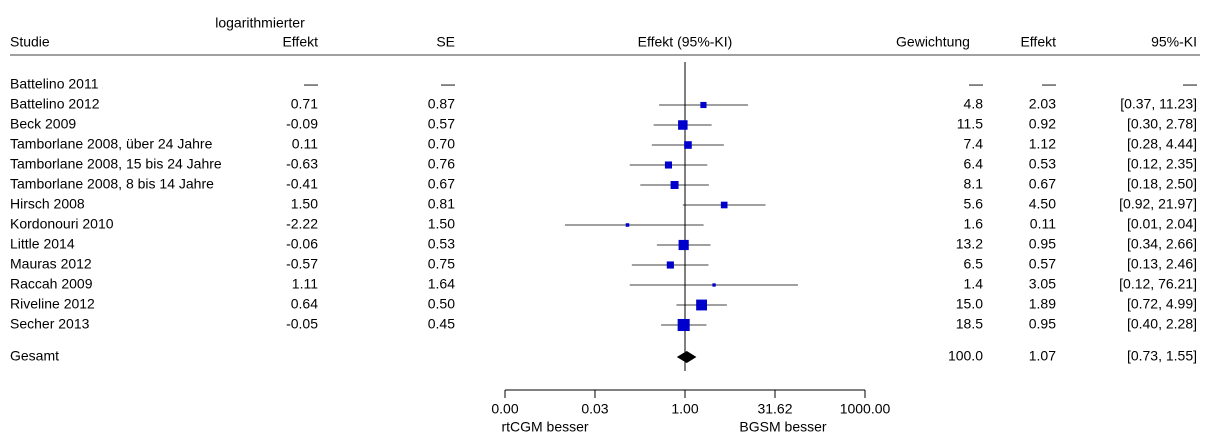 The width and height of the screenshot is (1209, 437). Describe the element at coordinates (974, 144) in the screenshot. I see `weight-label: 7.4` at that location.